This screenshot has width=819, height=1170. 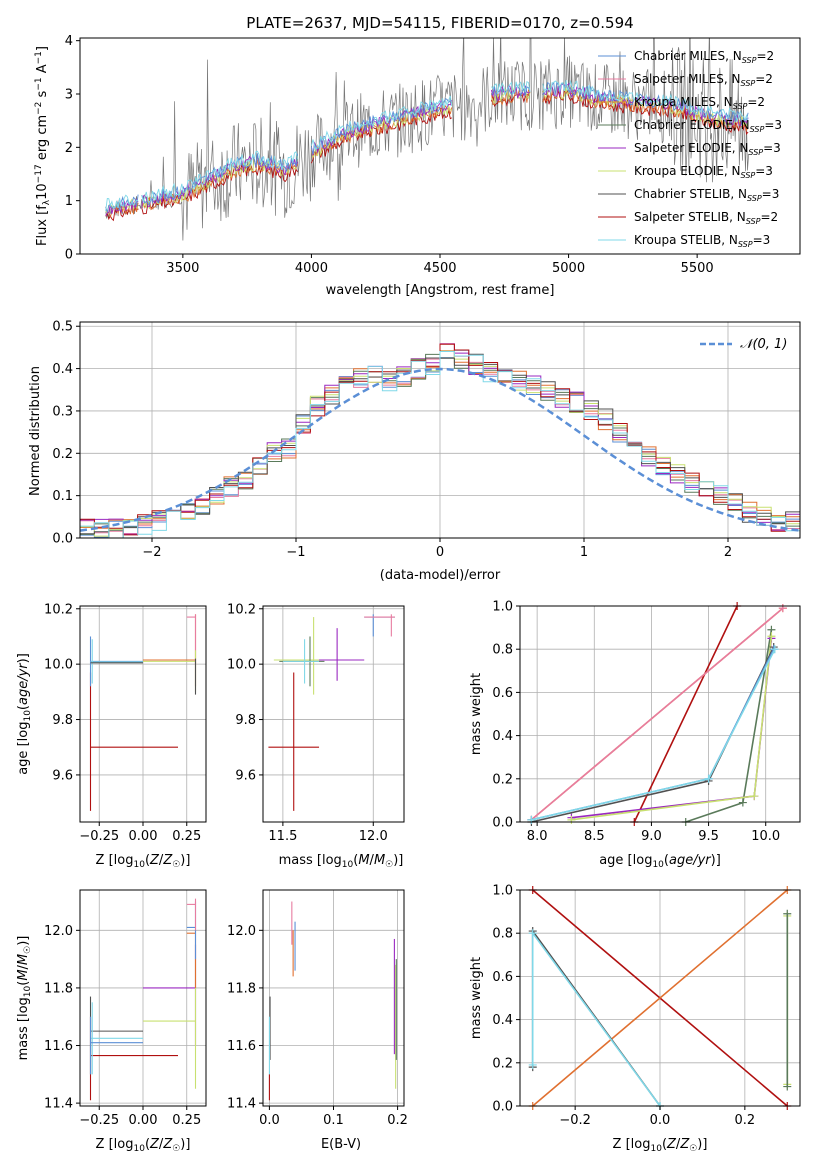 What do you see at coordinates (502, 607) in the screenshot?
I see `y-tick-label: 1.0` at bounding box center [502, 607].